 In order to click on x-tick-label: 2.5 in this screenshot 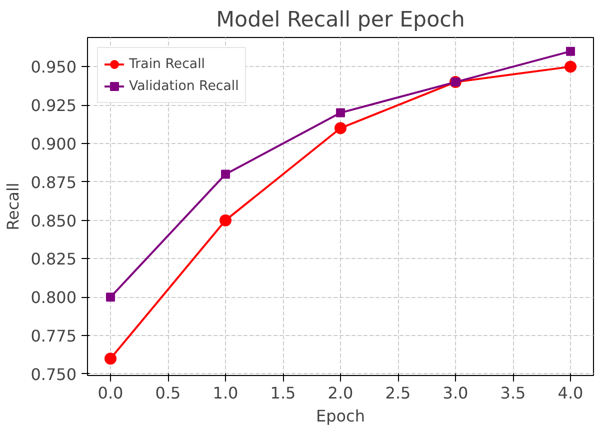, I will do `click(398, 393)`.